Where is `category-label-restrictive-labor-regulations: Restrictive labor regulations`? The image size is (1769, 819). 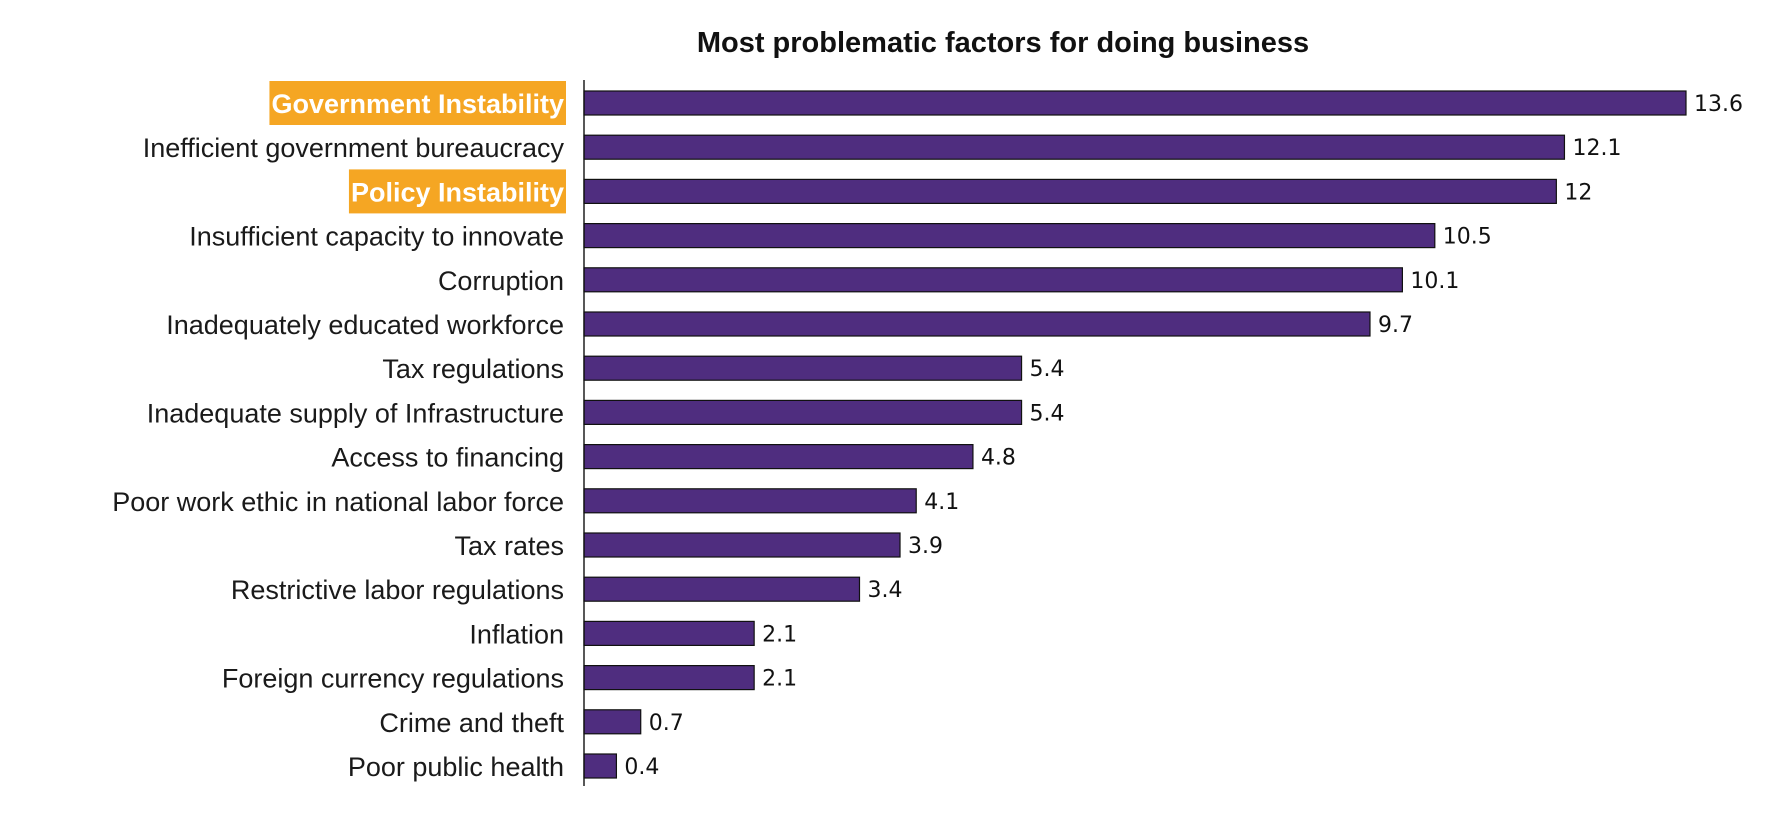 category-label-restrictive-labor-regulations: Restrictive labor regulations is located at coordinates (397, 590).